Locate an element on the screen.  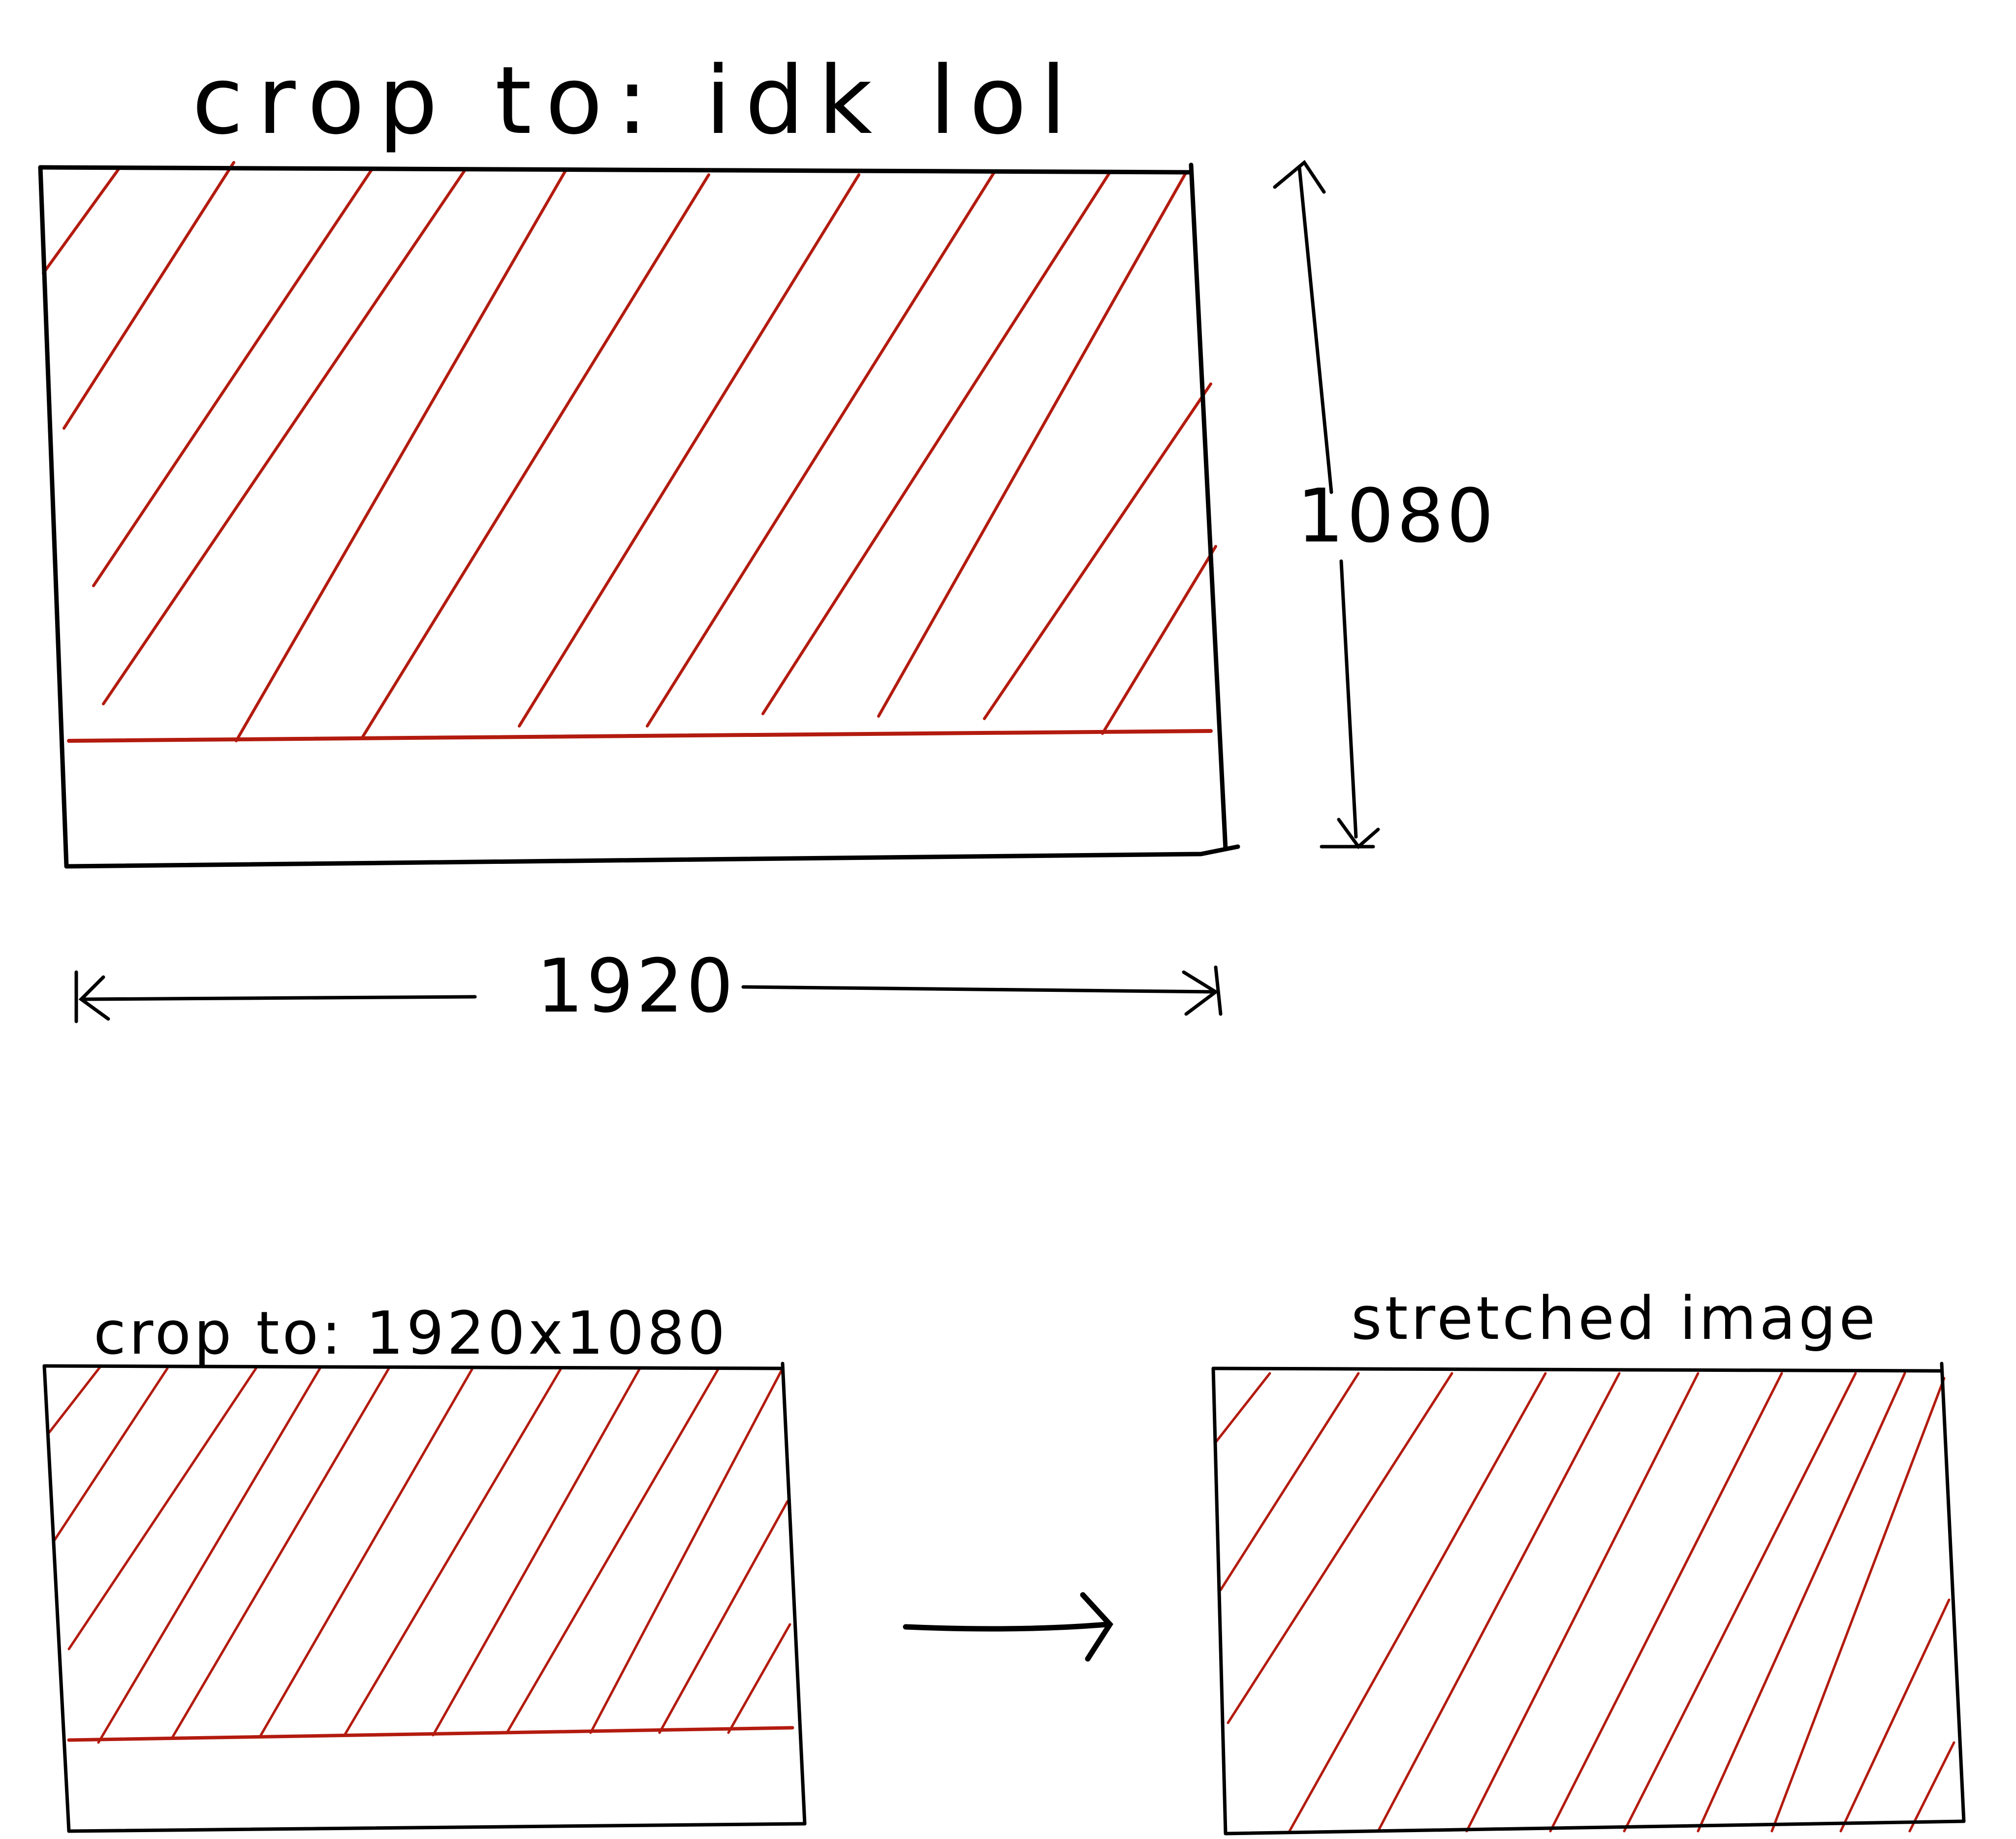
width-dimension-arrow is located at coordinates (648, 994).